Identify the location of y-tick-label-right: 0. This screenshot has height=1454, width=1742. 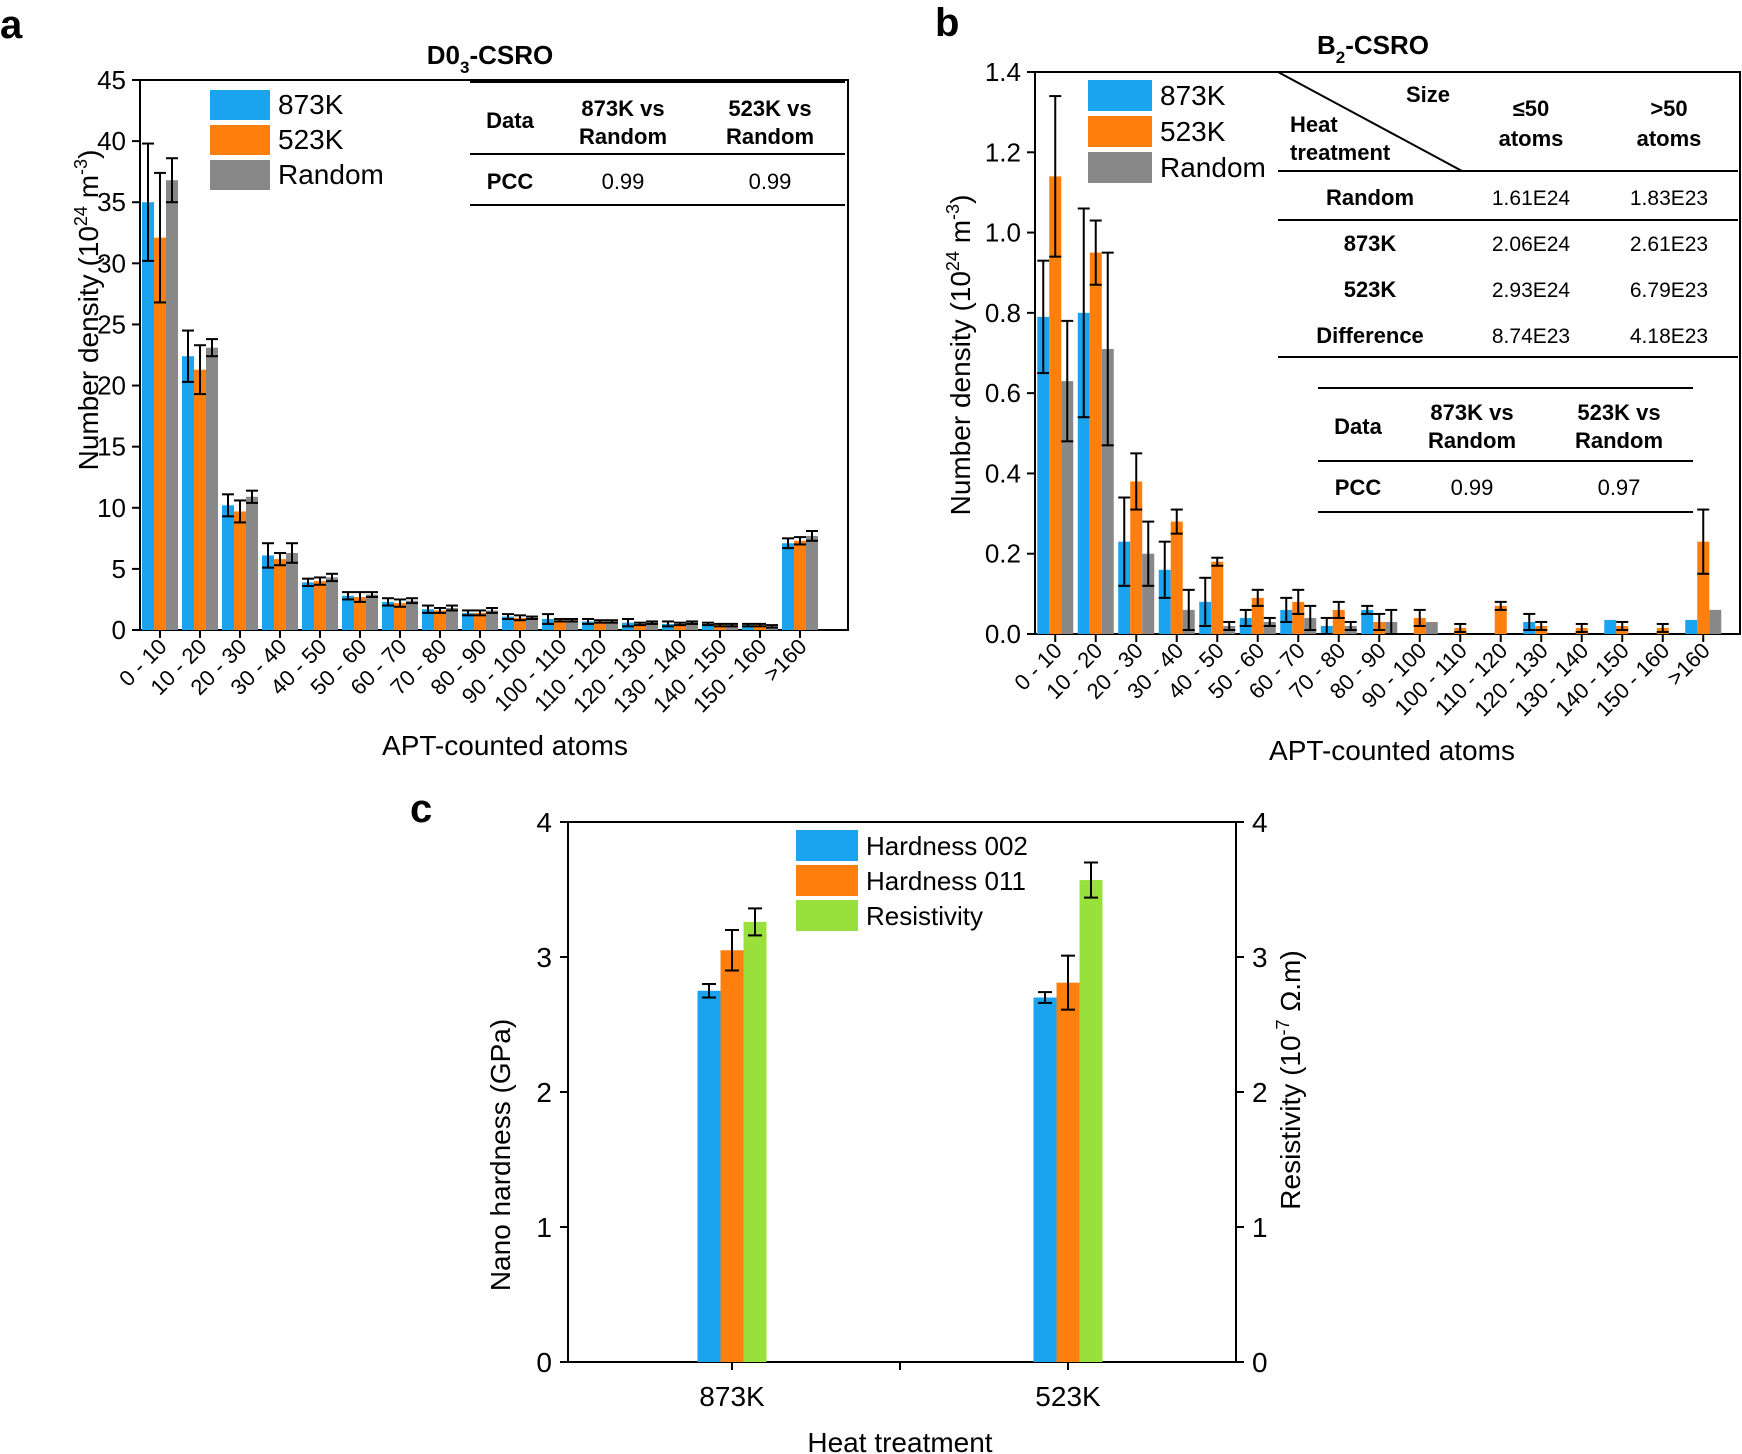
(1260, 1362).